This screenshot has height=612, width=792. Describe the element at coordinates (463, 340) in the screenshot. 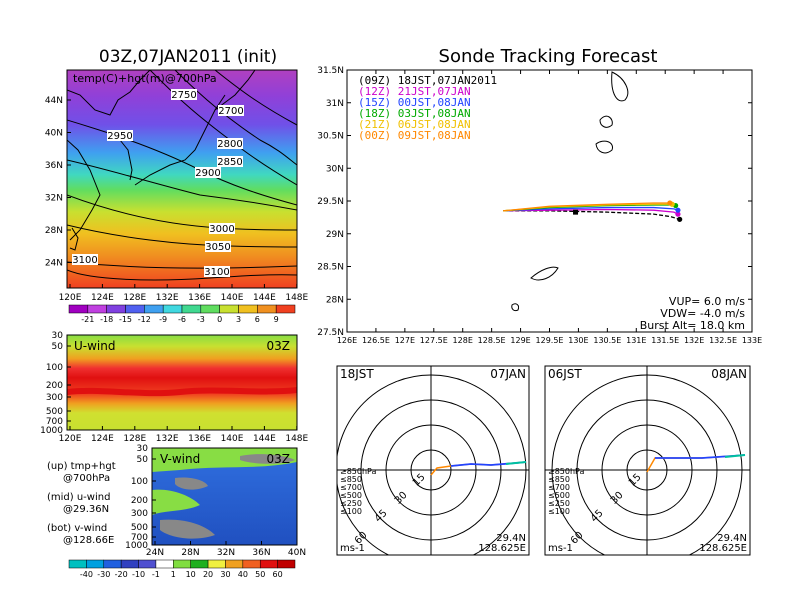

I see `track-lon-tick: 128E` at that location.